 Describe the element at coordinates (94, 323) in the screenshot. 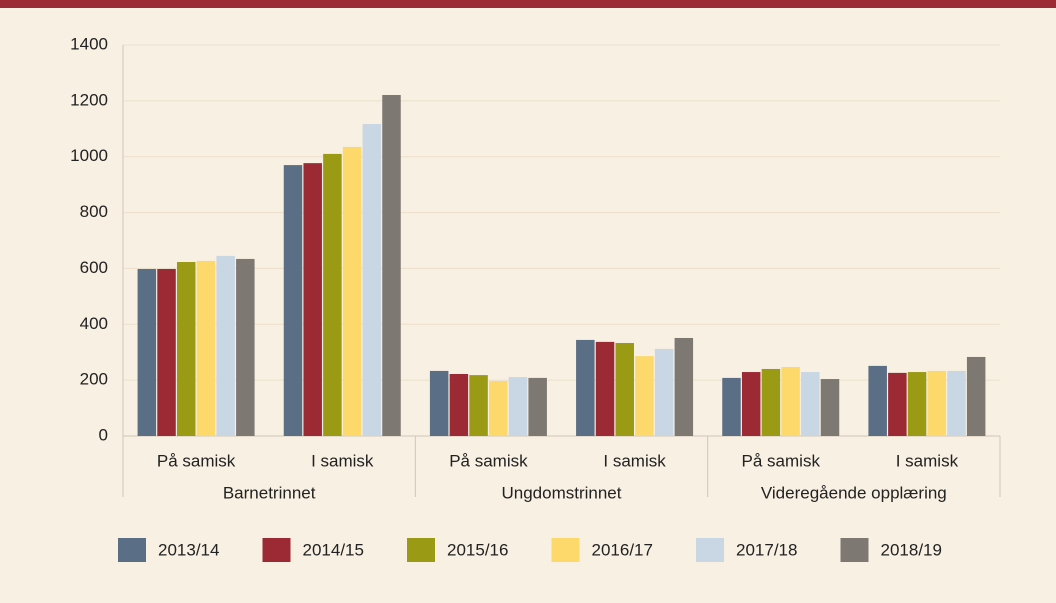

I see `y-tick-label: 400` at that location.